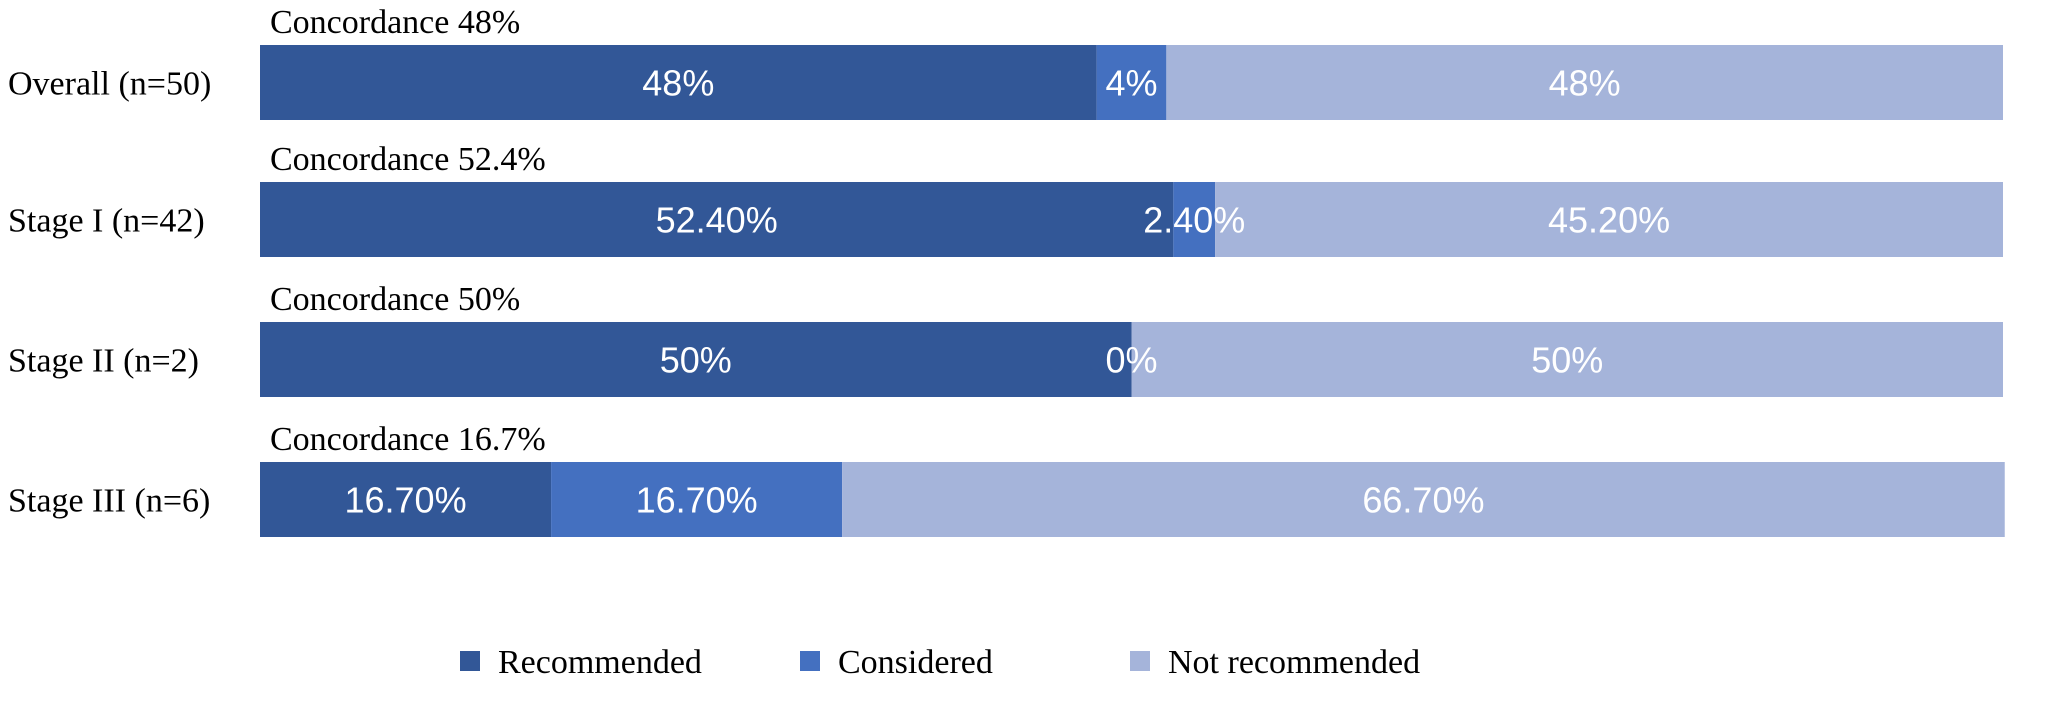 The width and height of the screenshot is (2067, 721). What do you see at coordinates (408, 439) in the screenshot?
I see `concordance-annotation: Concordance 16.7%` at bounding box center [408, 439].